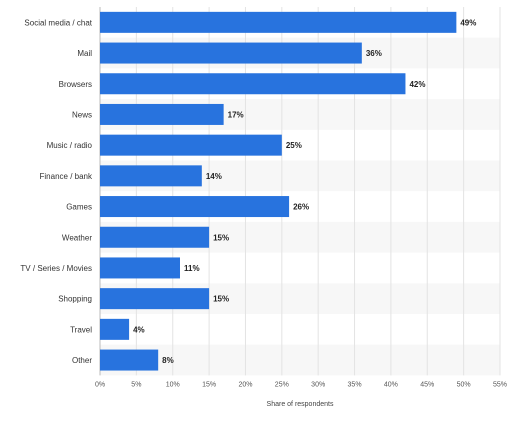 The width and height of the screenshot is (512, 422). Describe the element at coordinates (139, 329) in the screenshot. I see `value-label: 4%` at that location.